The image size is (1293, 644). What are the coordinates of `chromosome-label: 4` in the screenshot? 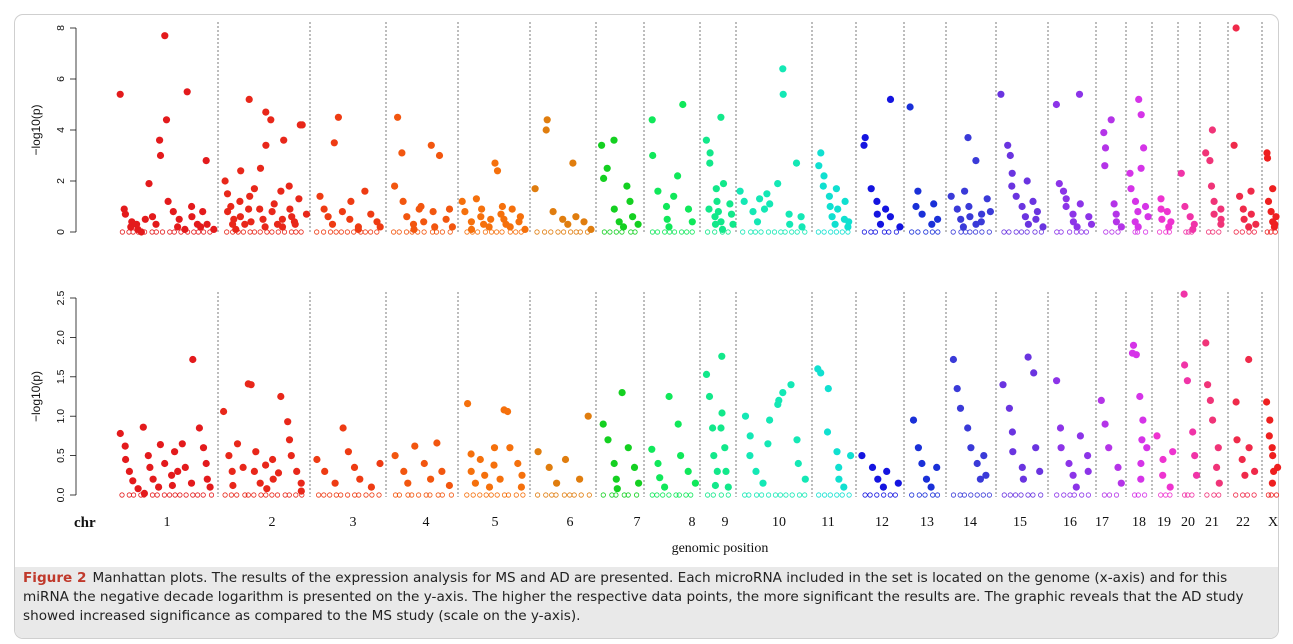 It's located at (426, 522).